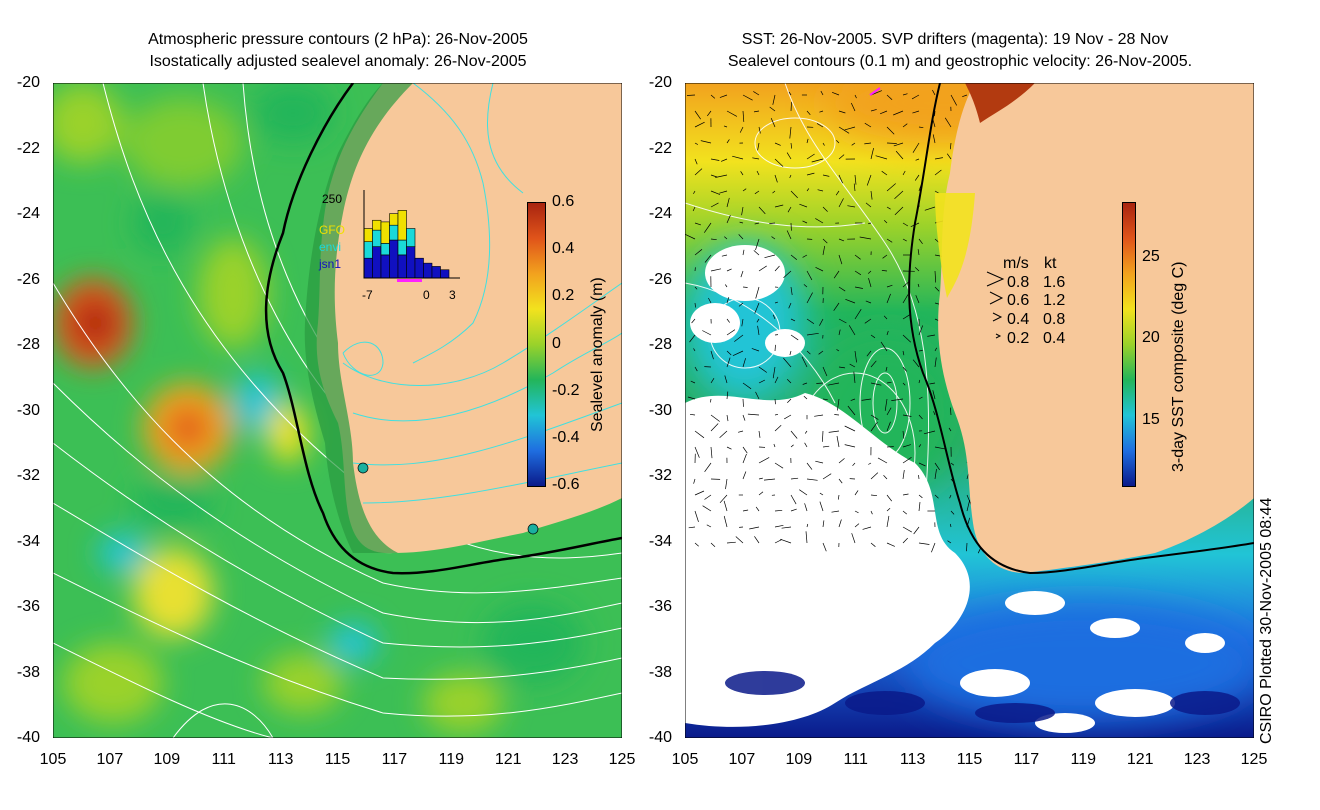 This screenshot has width=1320, height=810. What do you see at coordinates (1140, 759) in the screenshot?
I see `right-lon-tick: 121` at bounding box center [1140, 759].